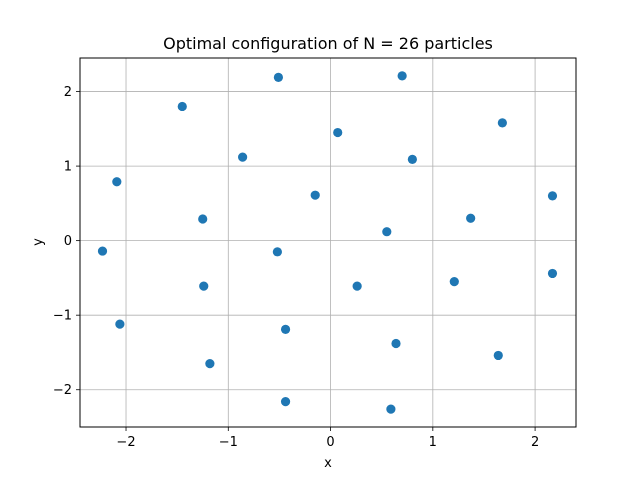 The width and height of the screenshot is (640, 480). I want to click on x-axis-label: x, so click(328, 463).